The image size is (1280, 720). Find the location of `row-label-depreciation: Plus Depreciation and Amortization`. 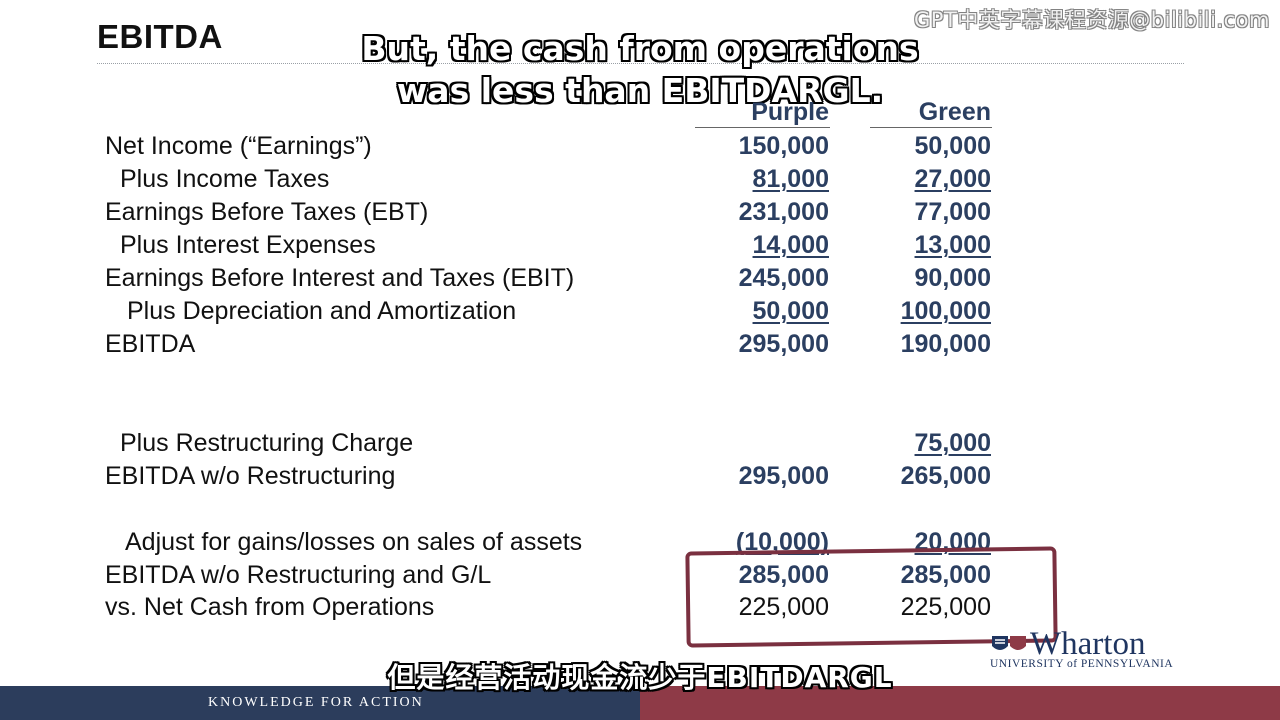

row-label-depreciation: Plus Depreciation and Amortization is located at coordinates (322, 311).